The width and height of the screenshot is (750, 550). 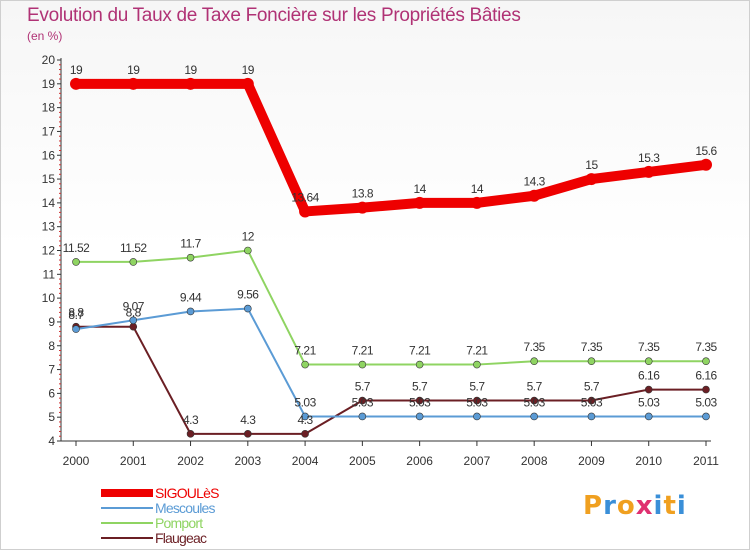 I want to click on x-tick-label: 2001, so click(x=133, y=461).